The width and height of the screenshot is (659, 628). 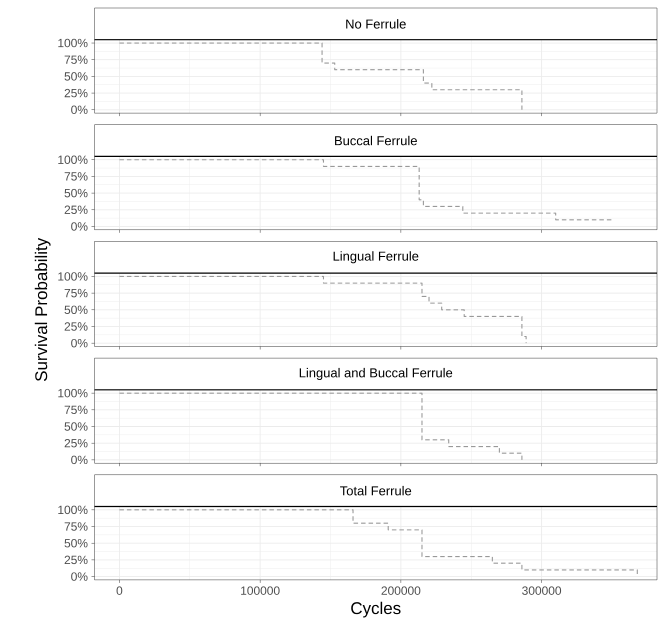 I want to click on x-tick-label: 300000, so click(x=542, y=590).